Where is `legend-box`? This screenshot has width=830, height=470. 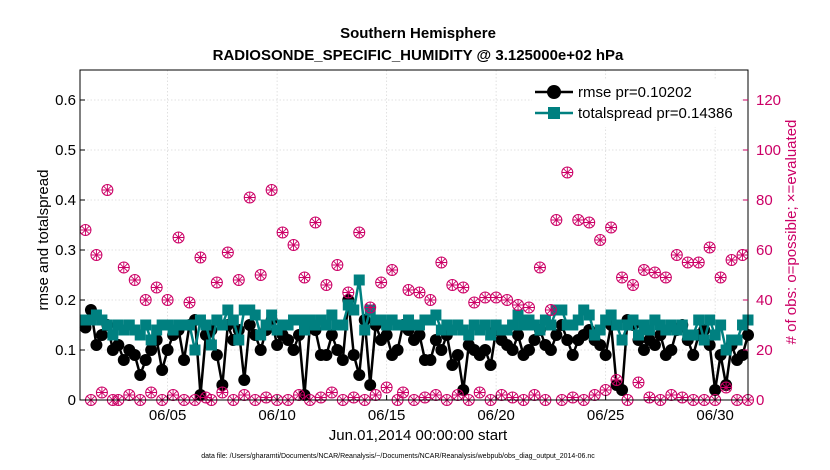
legend-box is located at coordinates (636, 103).